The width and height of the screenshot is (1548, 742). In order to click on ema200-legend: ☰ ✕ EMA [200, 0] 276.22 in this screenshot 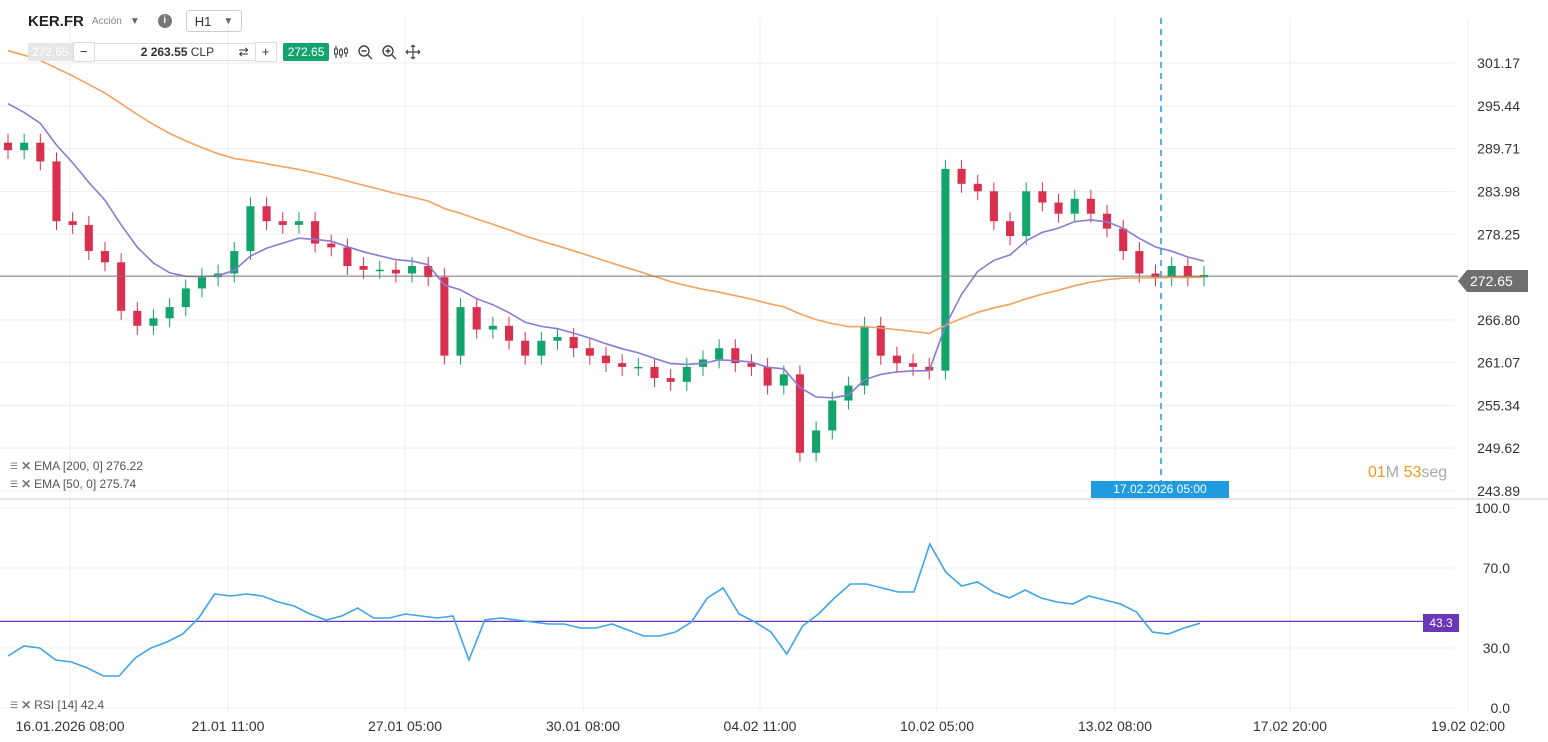, I will do `click(76, 466)`.